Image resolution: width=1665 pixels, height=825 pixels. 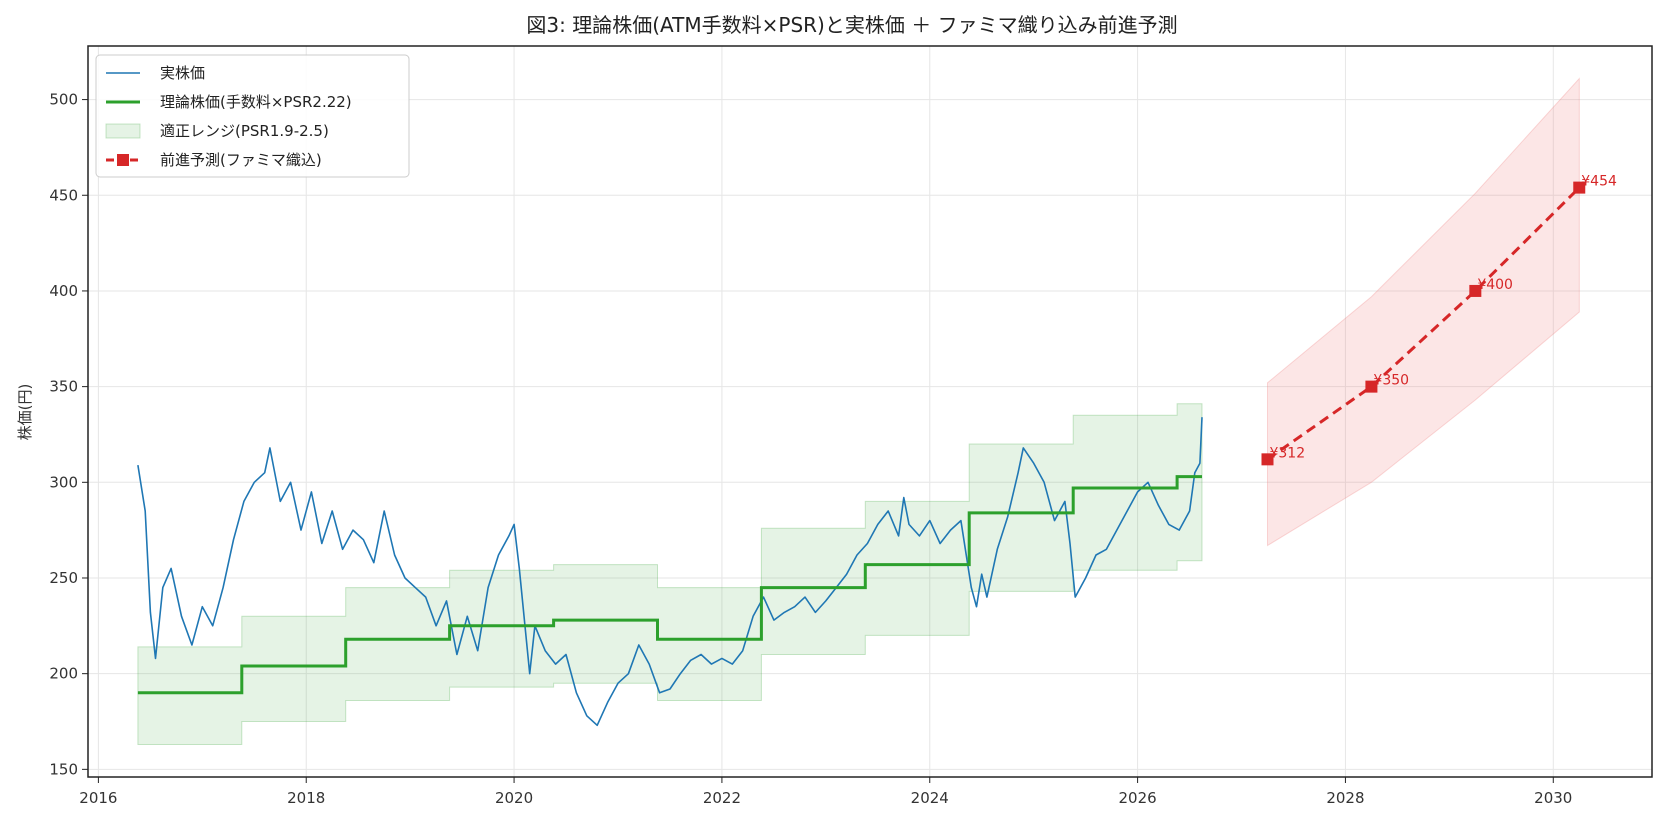 I want to click on x-tick-label: 2030, so click(x=1553, y=798).